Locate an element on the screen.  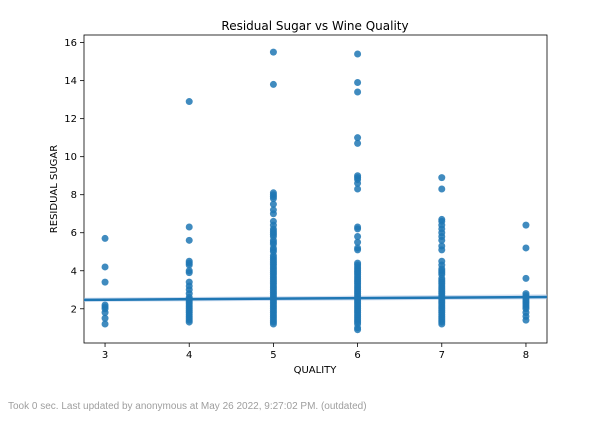
y-tick-label: 12 is located at coordinates (70, 119).